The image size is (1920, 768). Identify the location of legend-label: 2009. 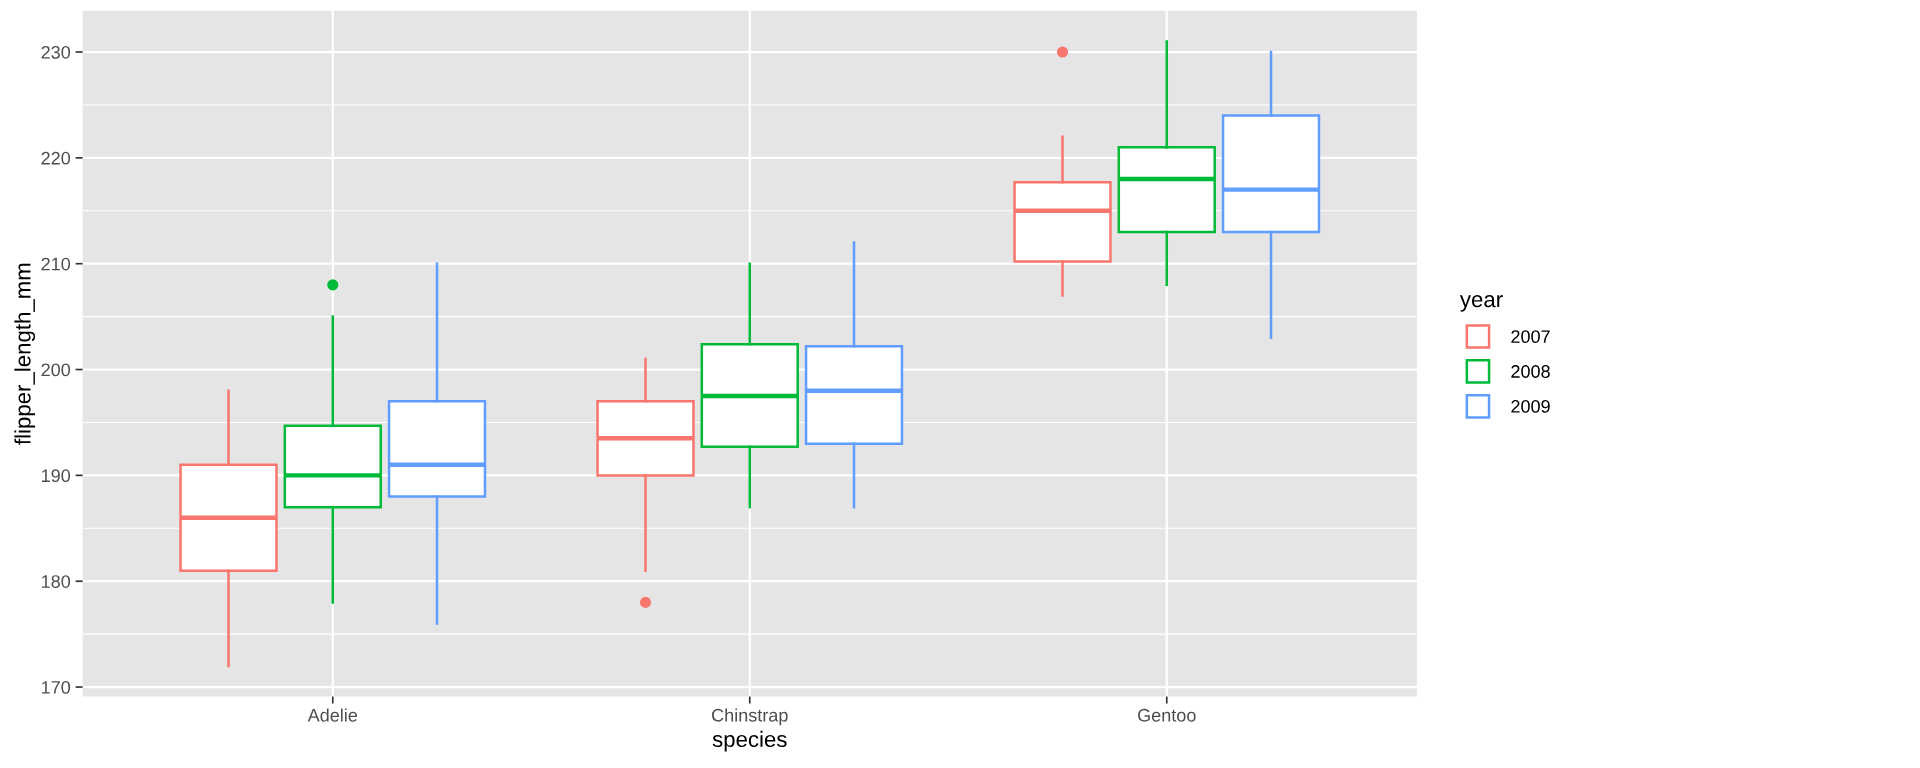
(1530, 406).